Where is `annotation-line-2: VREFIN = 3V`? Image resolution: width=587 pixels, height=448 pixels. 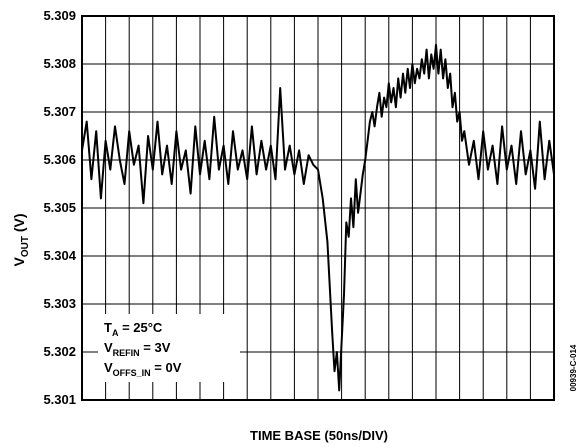
annotation-line-2: VREFIN = 3V is located at coordinates (137, 349).